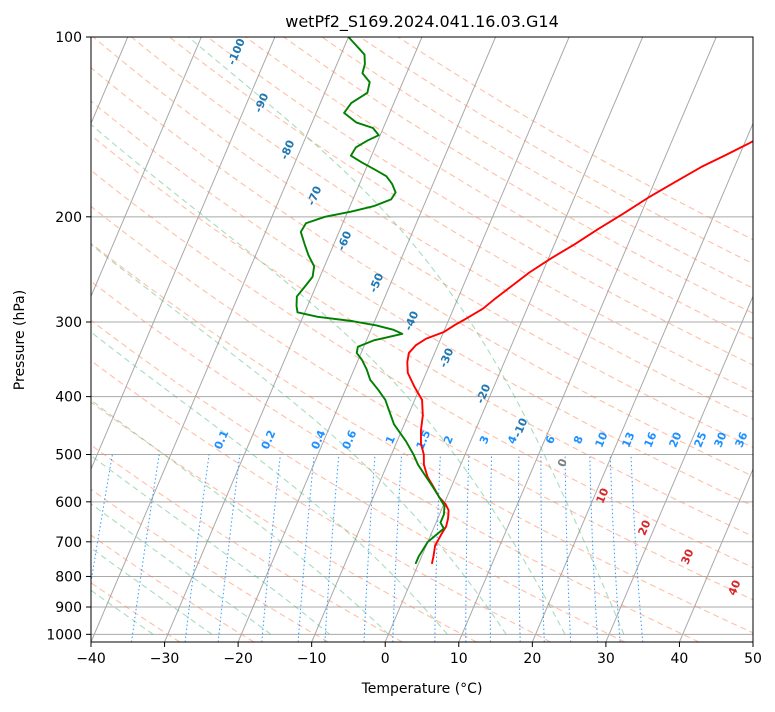 The image size is (775, 712). I want to click on isotherm-label: -60, so click(345, 241).